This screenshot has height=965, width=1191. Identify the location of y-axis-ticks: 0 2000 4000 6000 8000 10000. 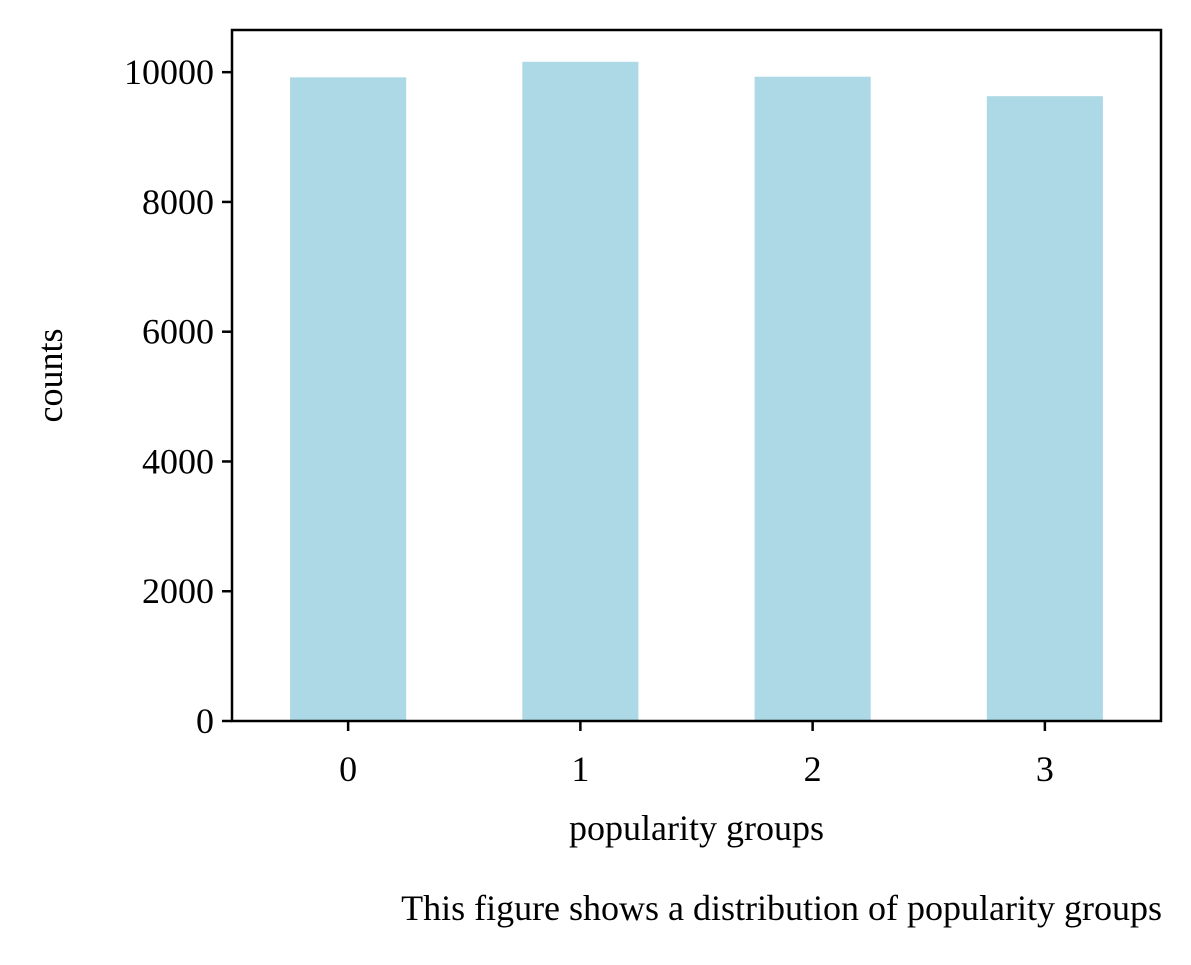
(178, 396).